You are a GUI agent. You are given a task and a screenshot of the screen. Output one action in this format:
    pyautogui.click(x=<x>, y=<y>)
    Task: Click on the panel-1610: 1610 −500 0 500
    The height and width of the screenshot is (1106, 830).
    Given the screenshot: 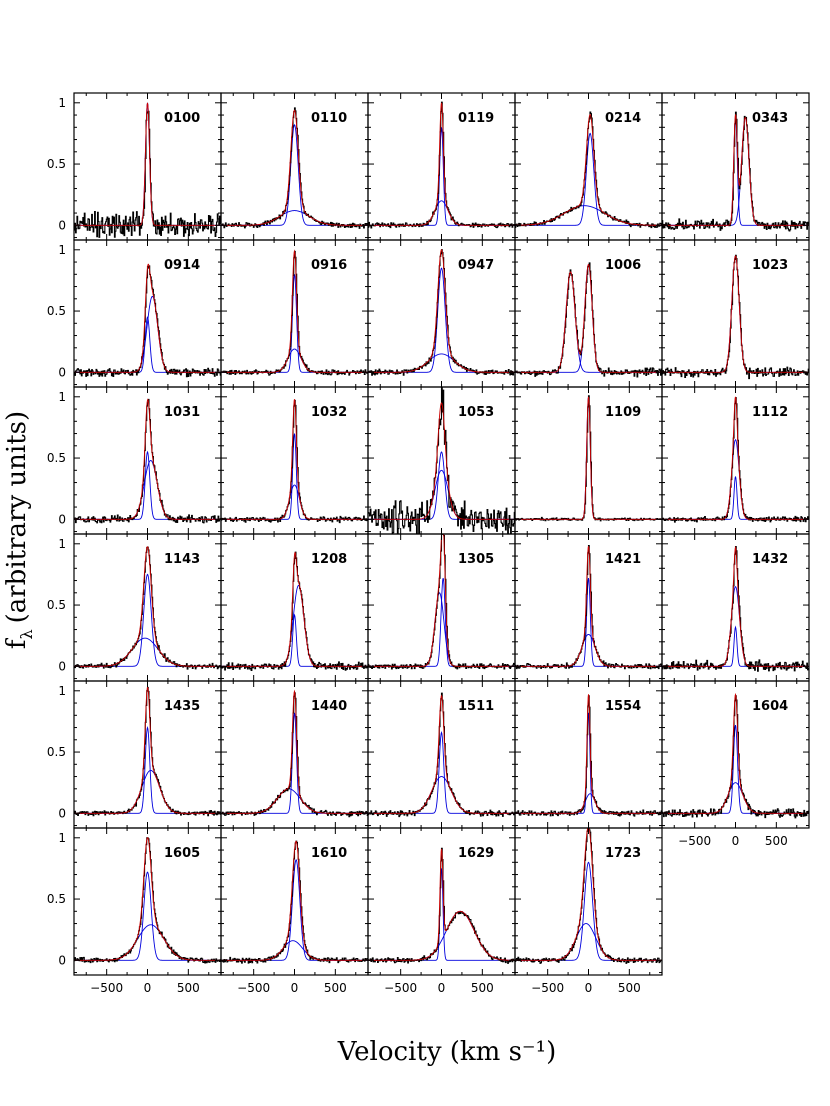 What is the action you would take?
    pyautogui.click(x=294, y=911)
    